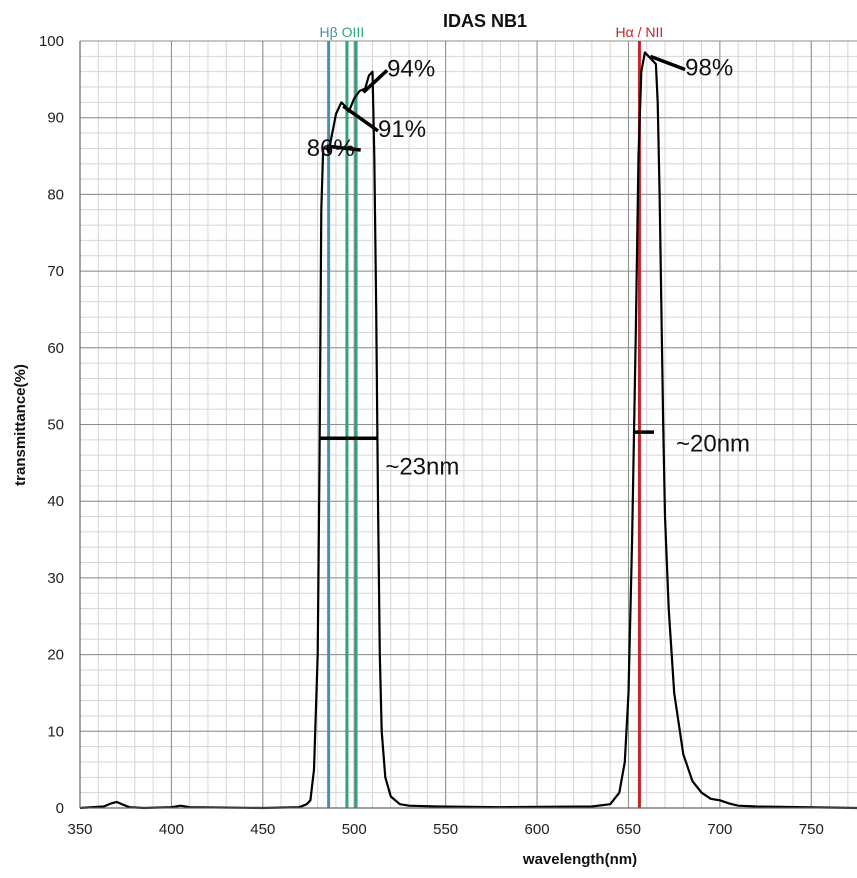 The image size is (857, 878). What do you see at coordinates (709, 68) in the screenshot?
I see `annotation-label: 98%` at bounding box center [709, 68].